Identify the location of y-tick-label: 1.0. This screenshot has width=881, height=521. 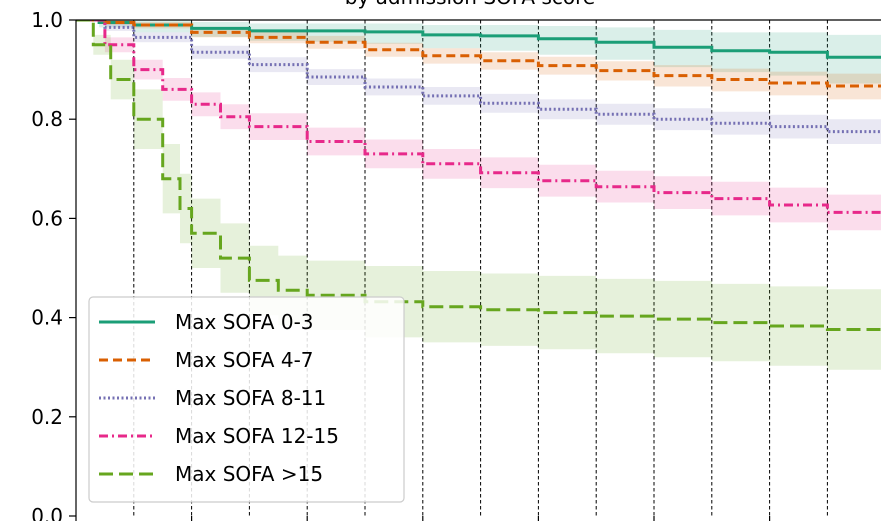
(47, 20).